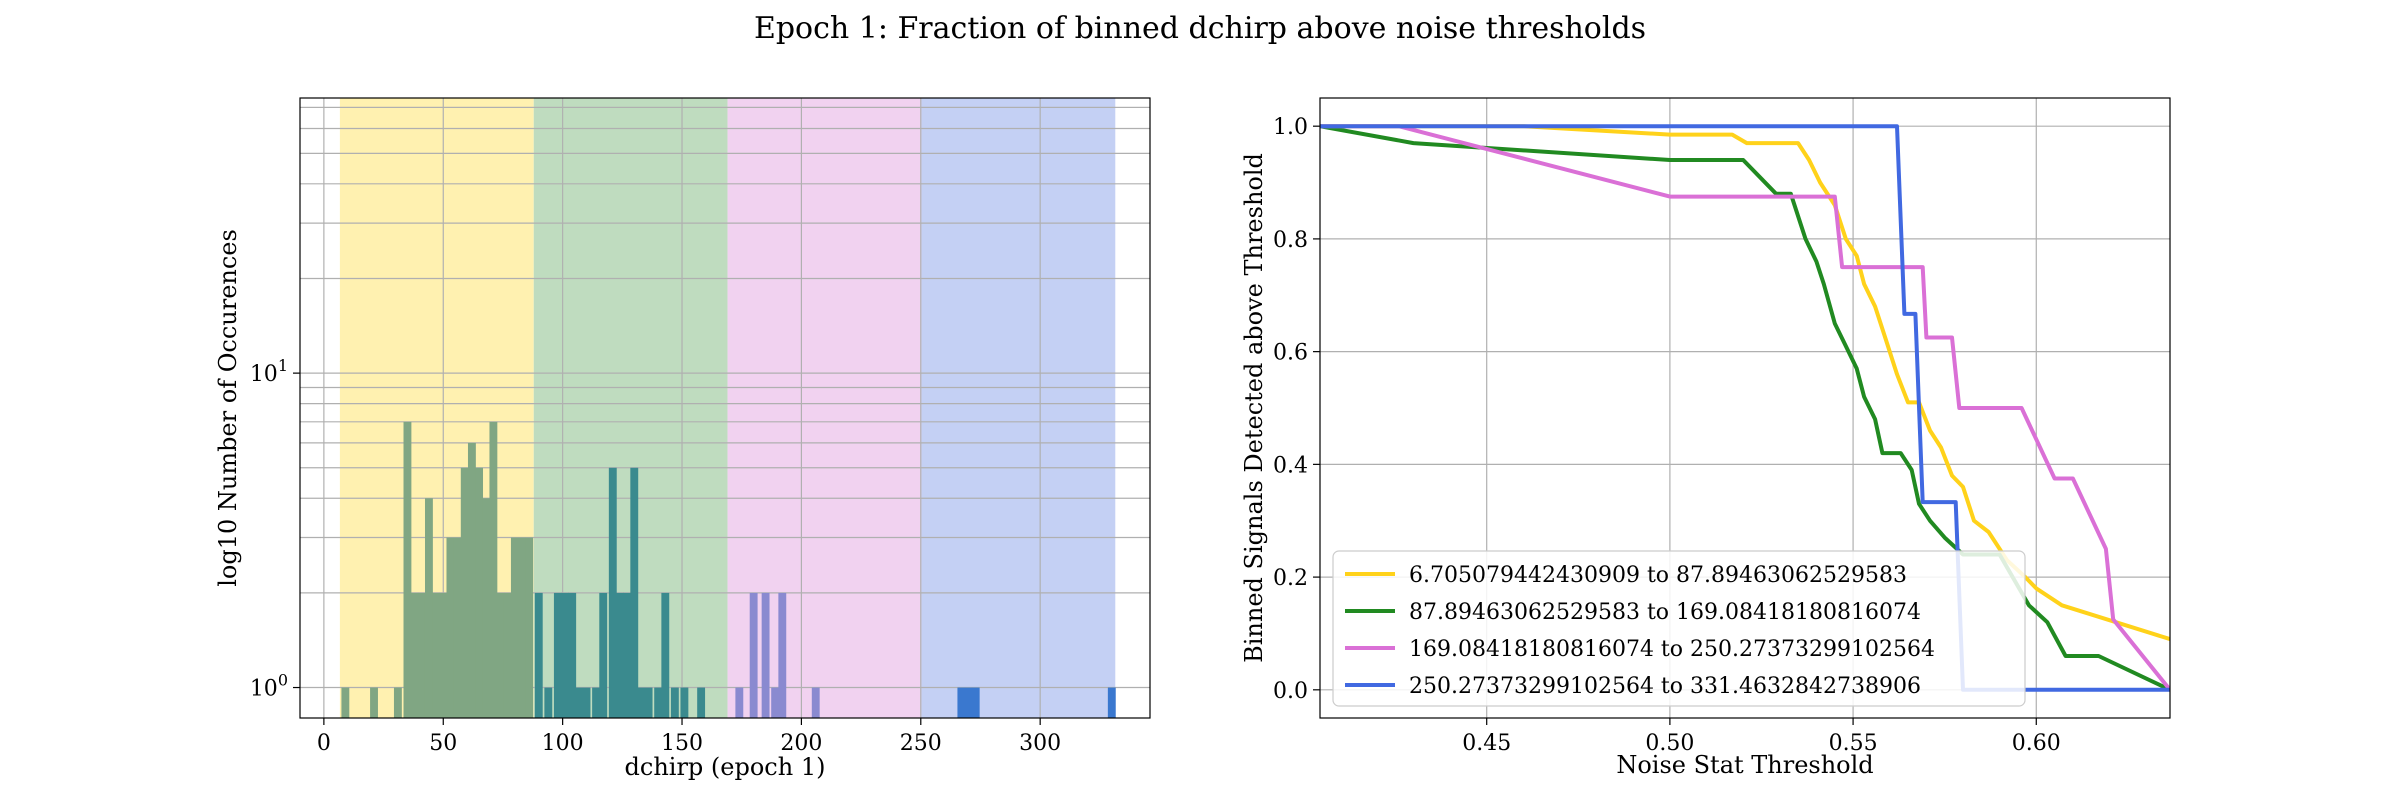 This screenshot has height=800, width=2400. What do you see at coordinates (1290, 465) in the screenshot?
I see `y-tick-label: 0.4` at bounding box center [1290, 465].